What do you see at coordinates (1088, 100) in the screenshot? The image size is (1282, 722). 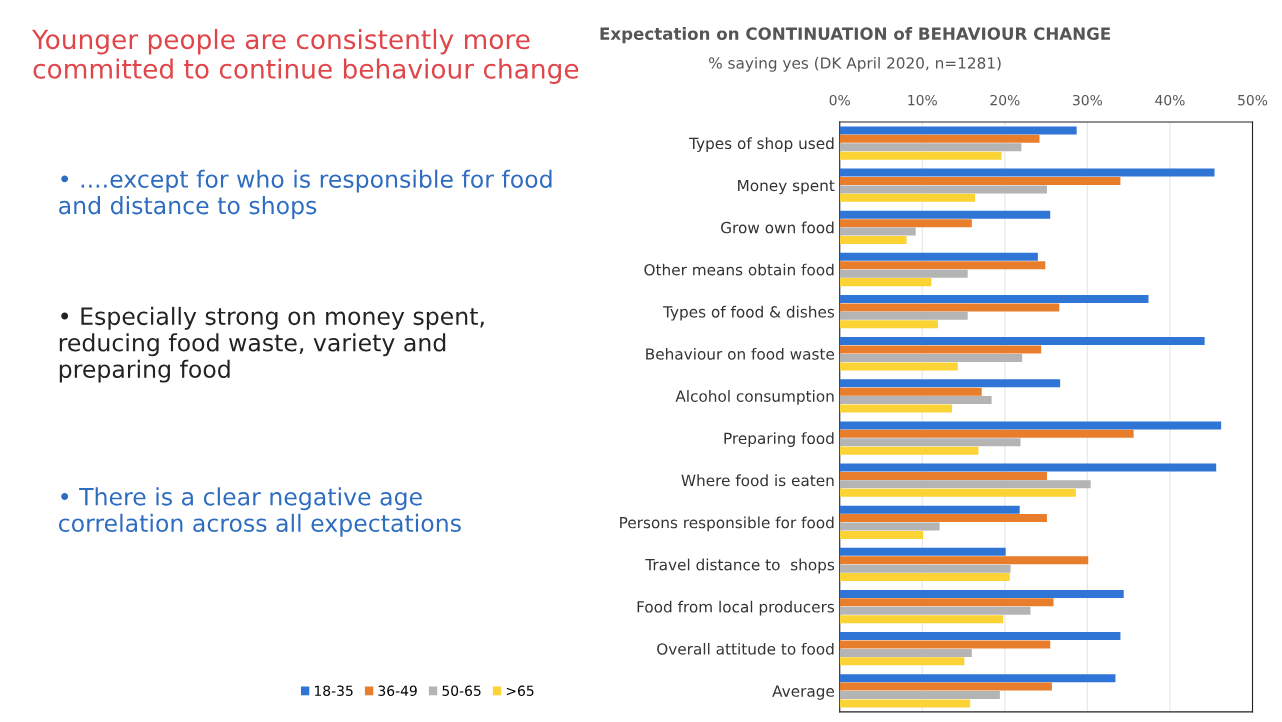 I see `x-tick-label: 30%` at bounding box center [1088, 100].